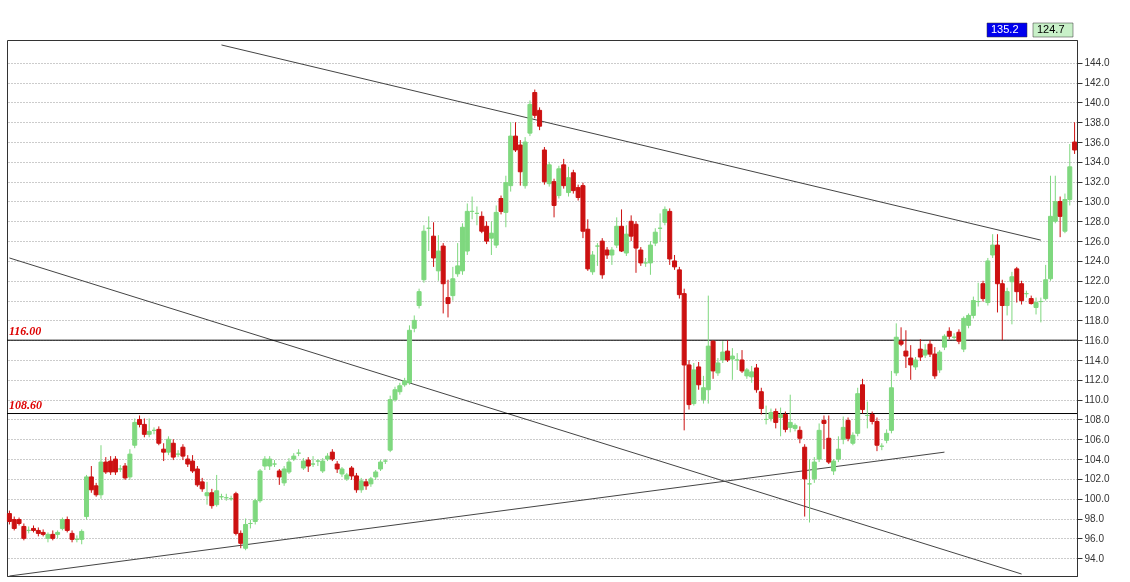 The height and width of the screenshot is (582, 1130). Describe the element at coordinates (1097, 400) in the screenshot. I see `y-tick-label: 110.0` at that location.